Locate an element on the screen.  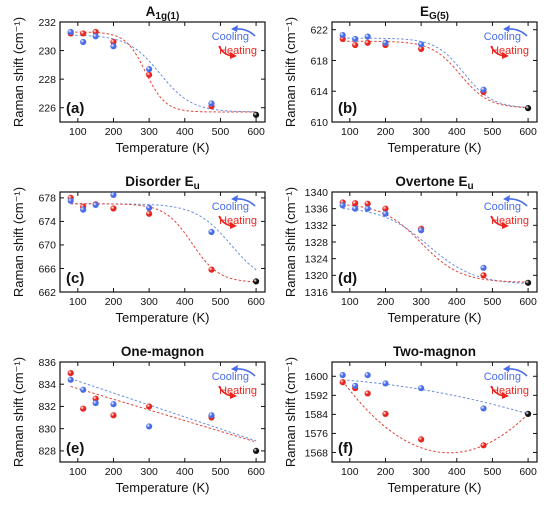
y-tick-label: 618 is located at coordinates (319, 61).